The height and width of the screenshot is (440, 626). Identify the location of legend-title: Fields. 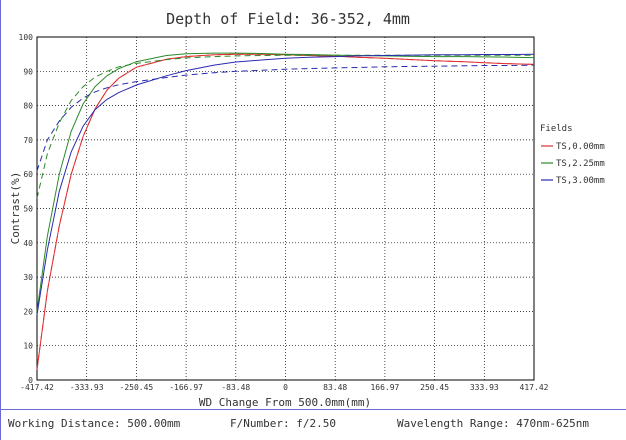
(556, 129).